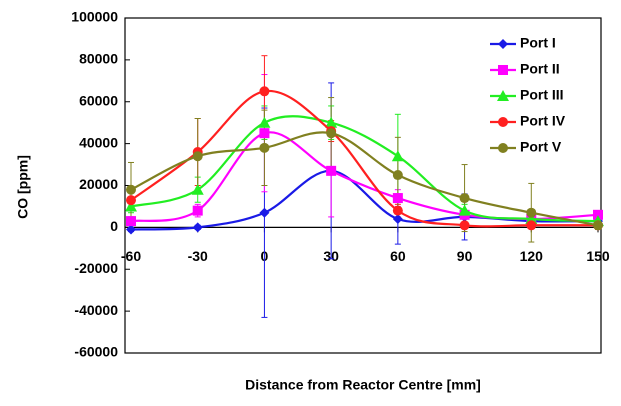 The width and height of the screenshot is (621, 406). I want to click on series-line, so click(364, 200).